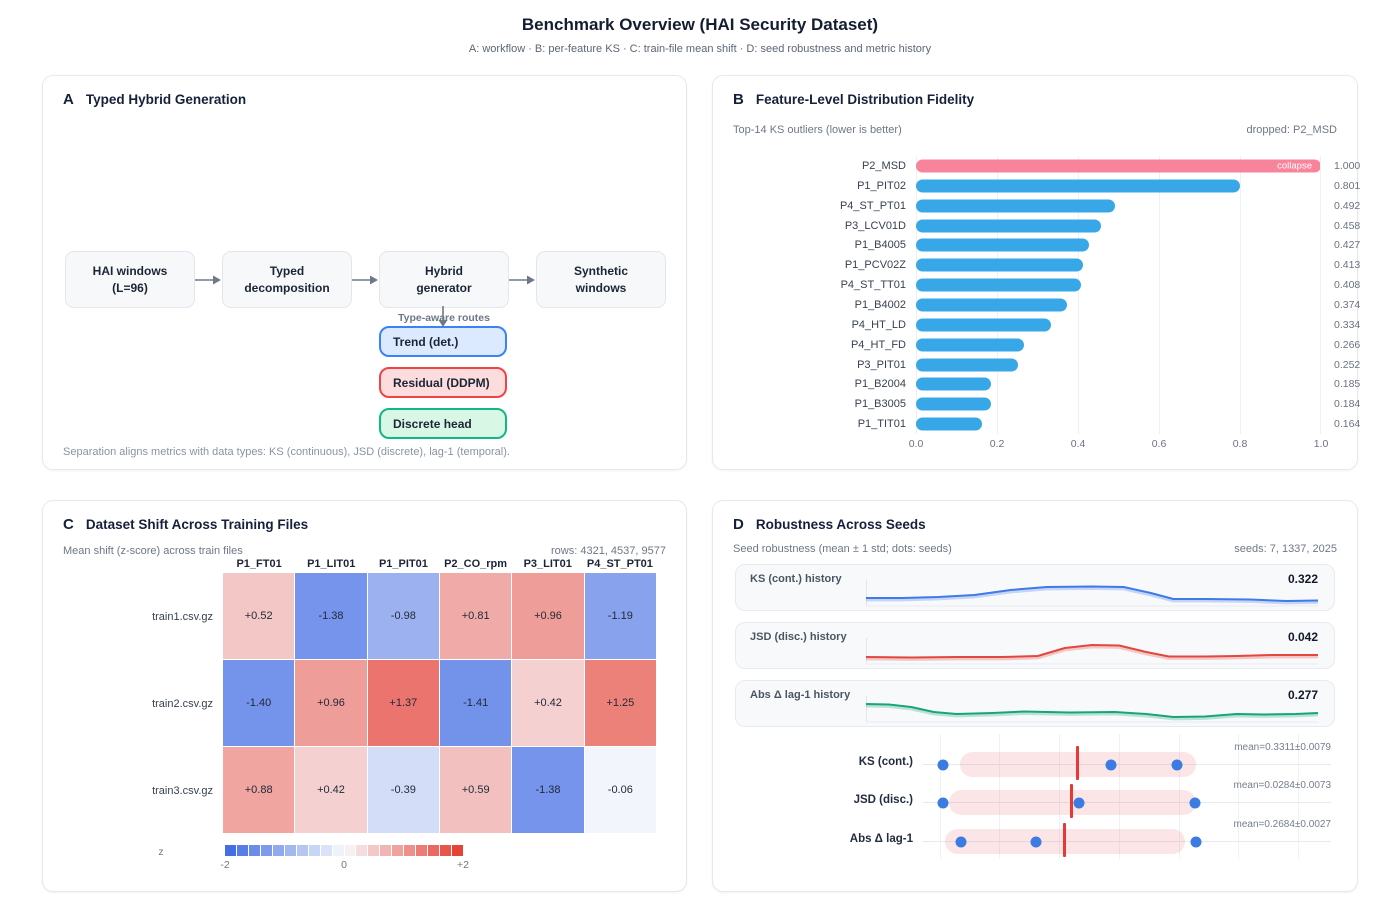 The height and width of the screenshot is (900, 1400). What do you see at coordinates (885, 762) in the screenshot?
I see `dot-row-label: KS (cont.)` at bounding box center [885, 762].